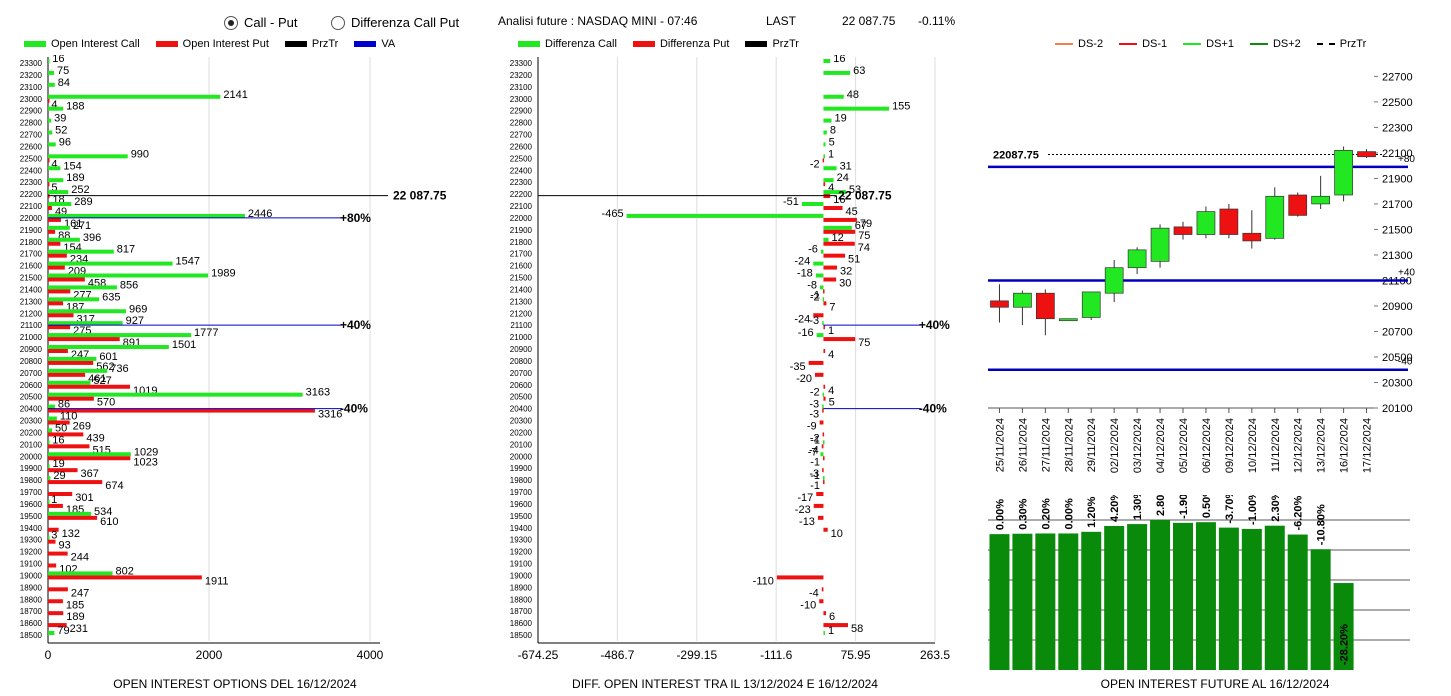 The height and width of the screenshot is (696, 1451). What do you see at coordinates (140, 154) in the screenshot?
I see `call-data-label: 990` at bounding box center [140, 154].